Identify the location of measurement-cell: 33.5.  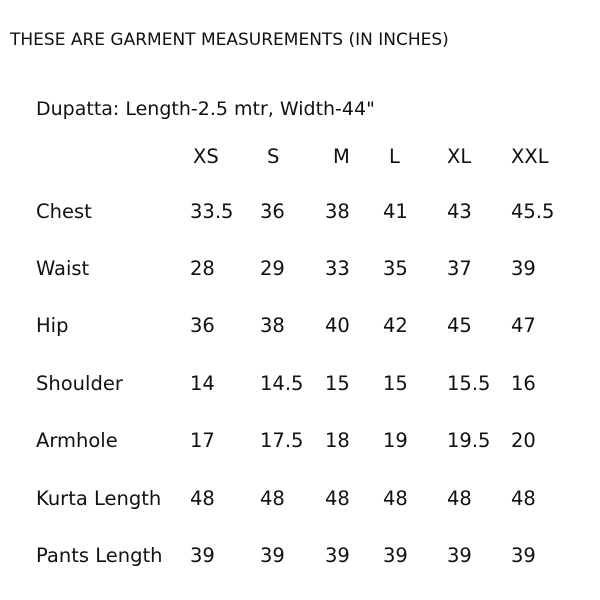
(212, 211).